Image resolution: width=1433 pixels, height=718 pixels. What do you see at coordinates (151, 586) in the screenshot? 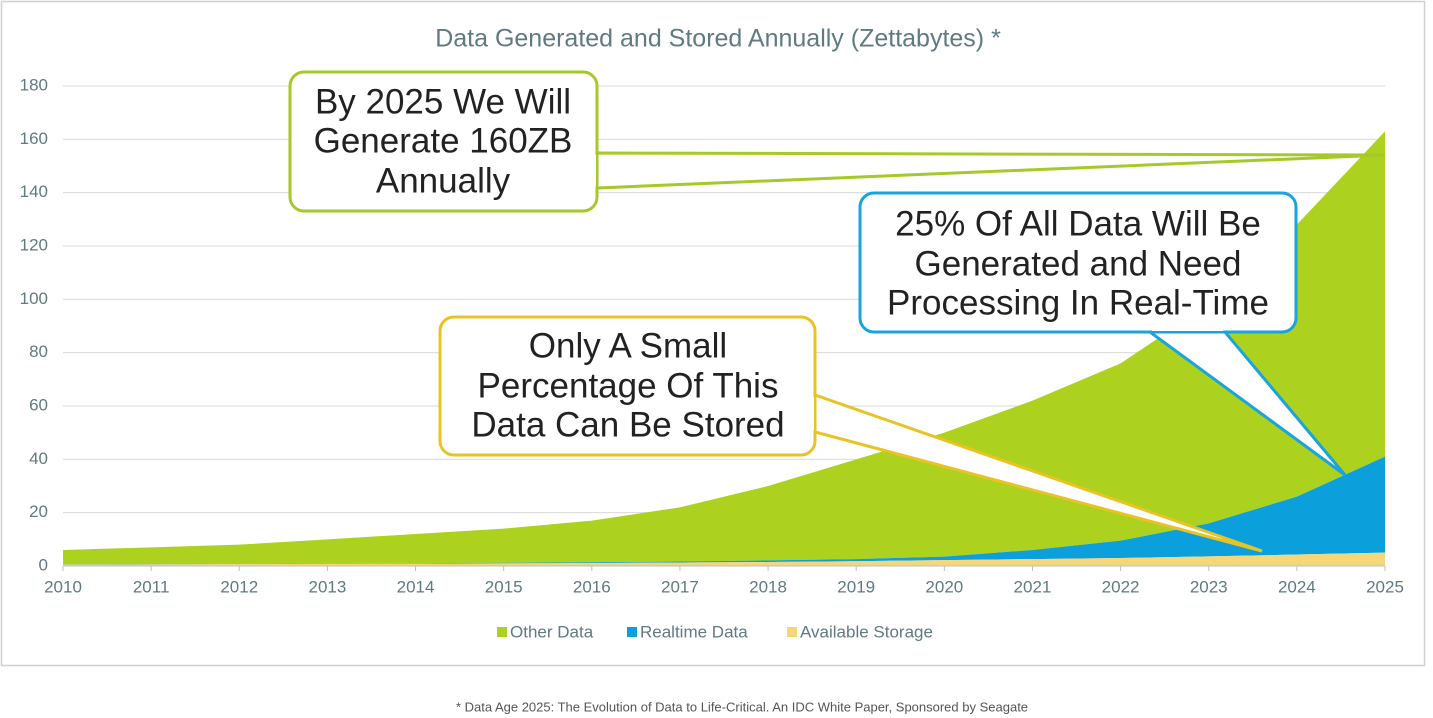
I see `x-tick-label: 2011` at bounding box center [151, 586].